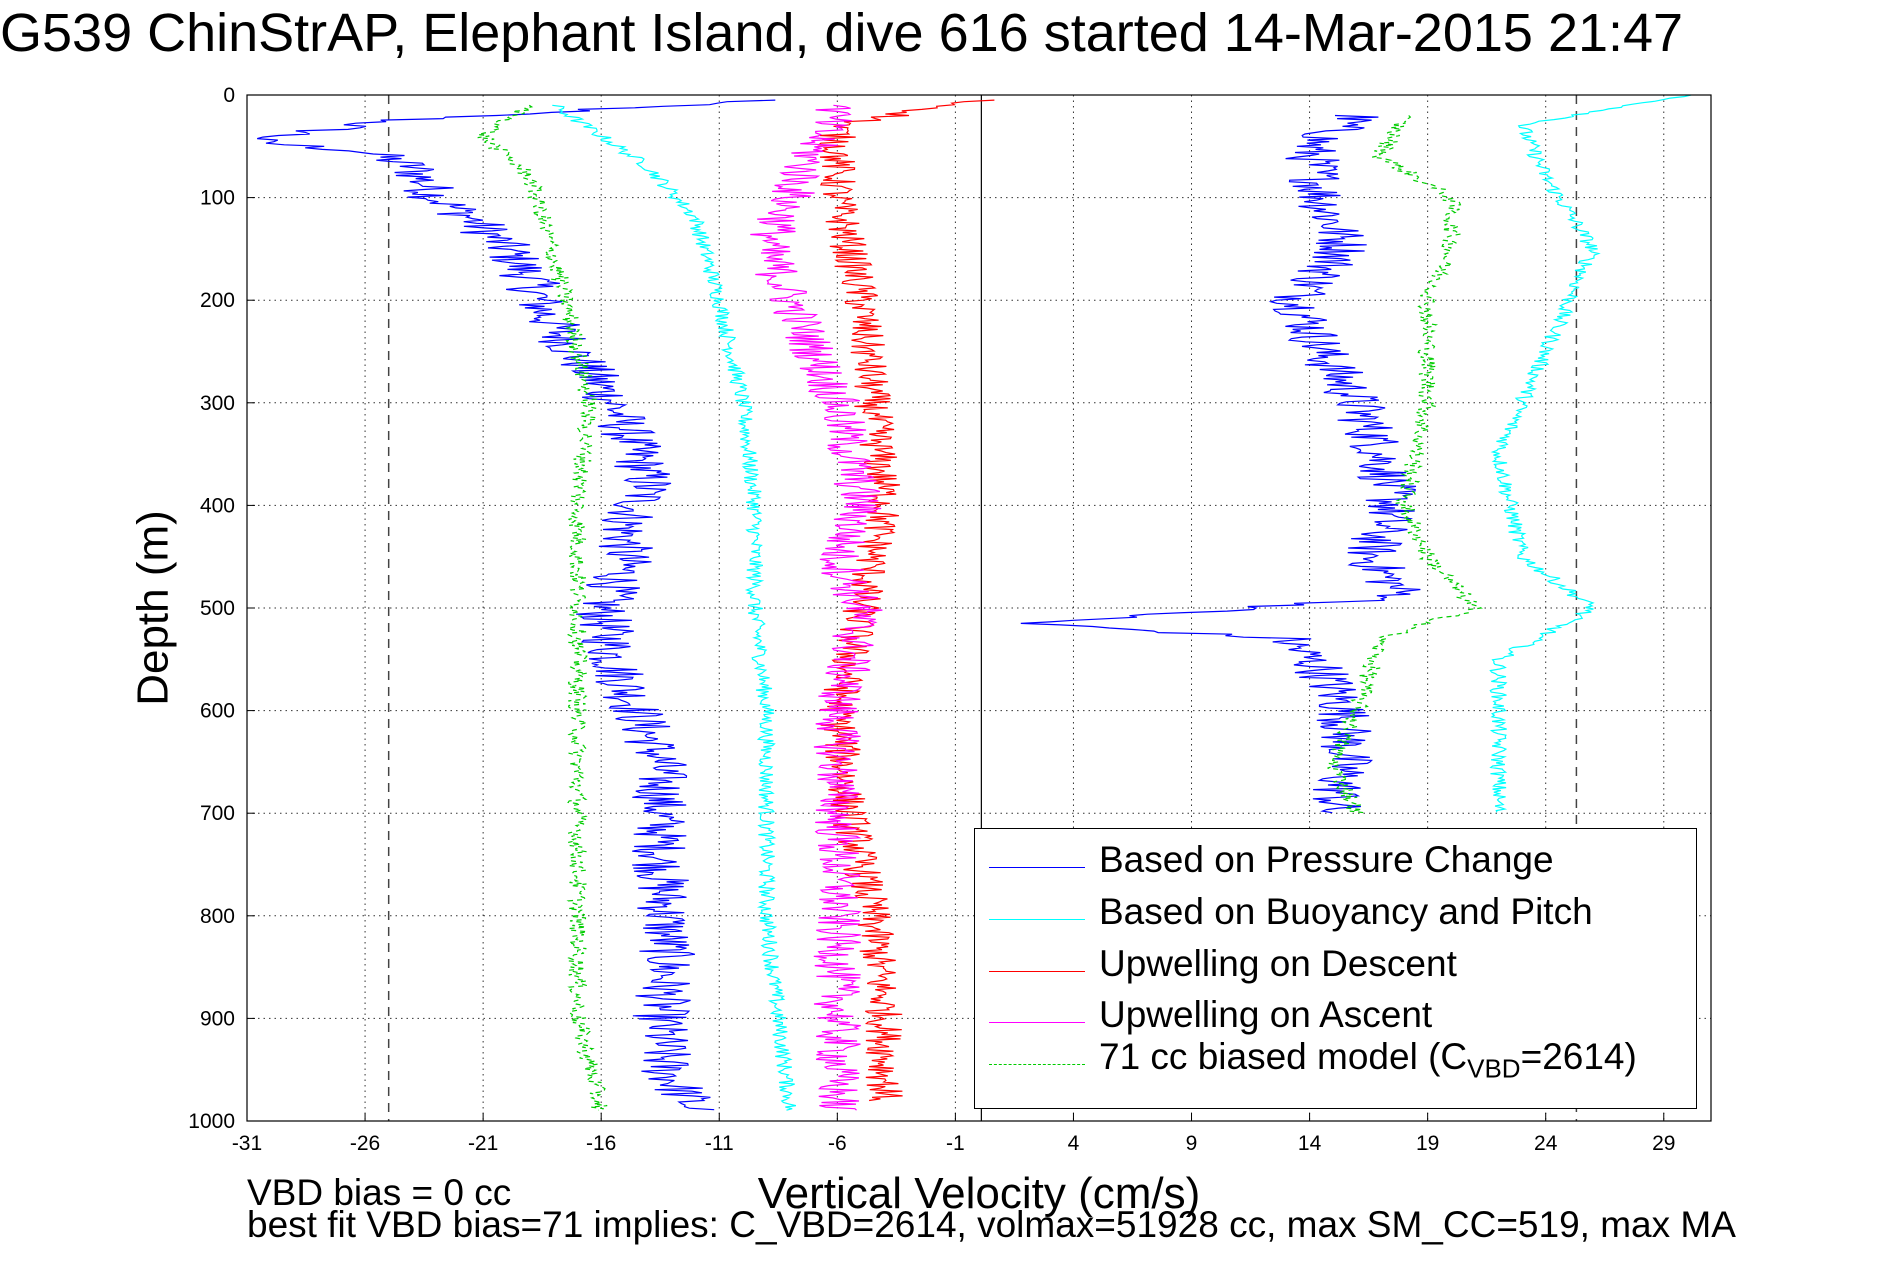  I want to click on x-tick-label: -26, so click(365, 1143).